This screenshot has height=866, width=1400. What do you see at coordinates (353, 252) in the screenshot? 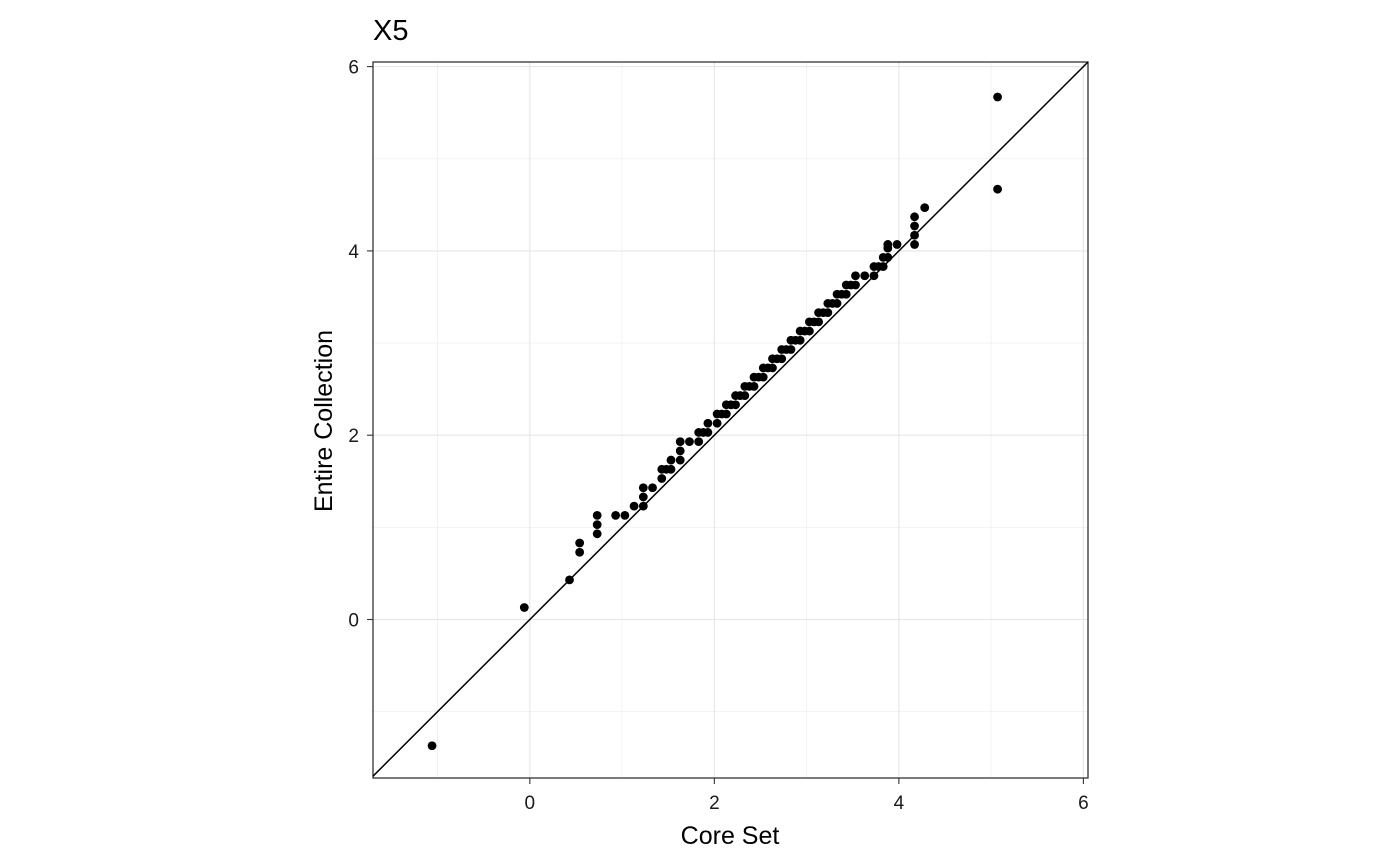
I see `y-tick-label: 4` at bounding box center [353, 252].